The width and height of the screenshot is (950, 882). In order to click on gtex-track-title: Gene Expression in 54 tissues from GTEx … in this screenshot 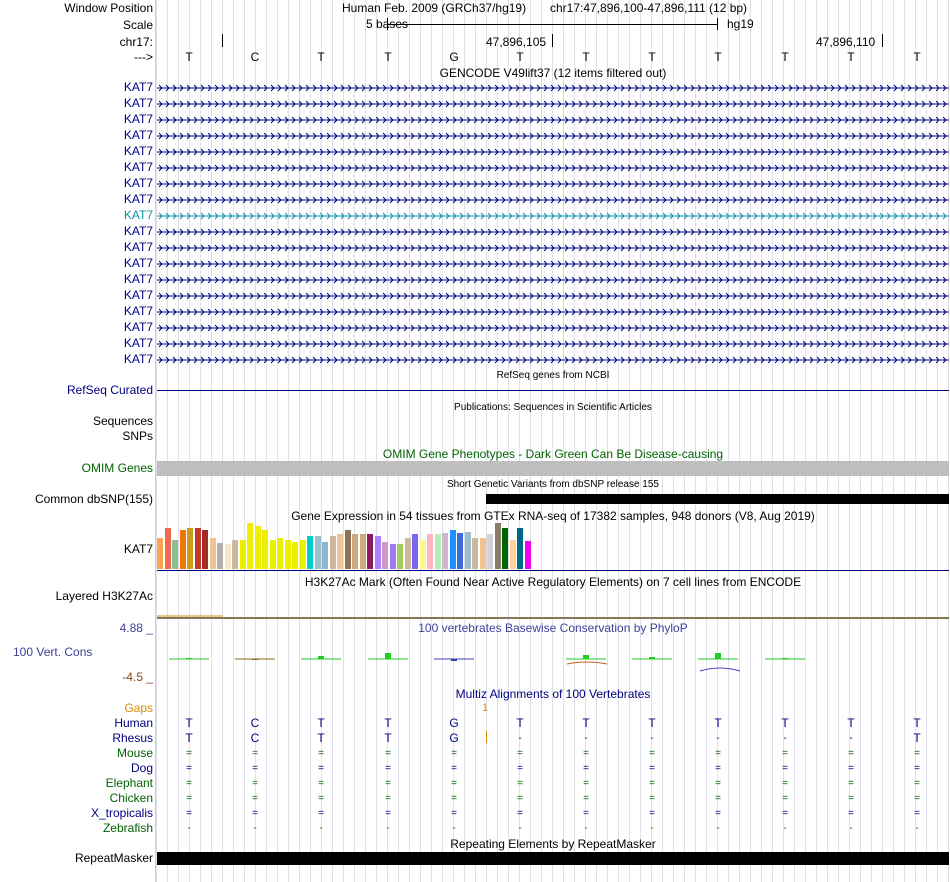, I will do `click(553, 516)`.